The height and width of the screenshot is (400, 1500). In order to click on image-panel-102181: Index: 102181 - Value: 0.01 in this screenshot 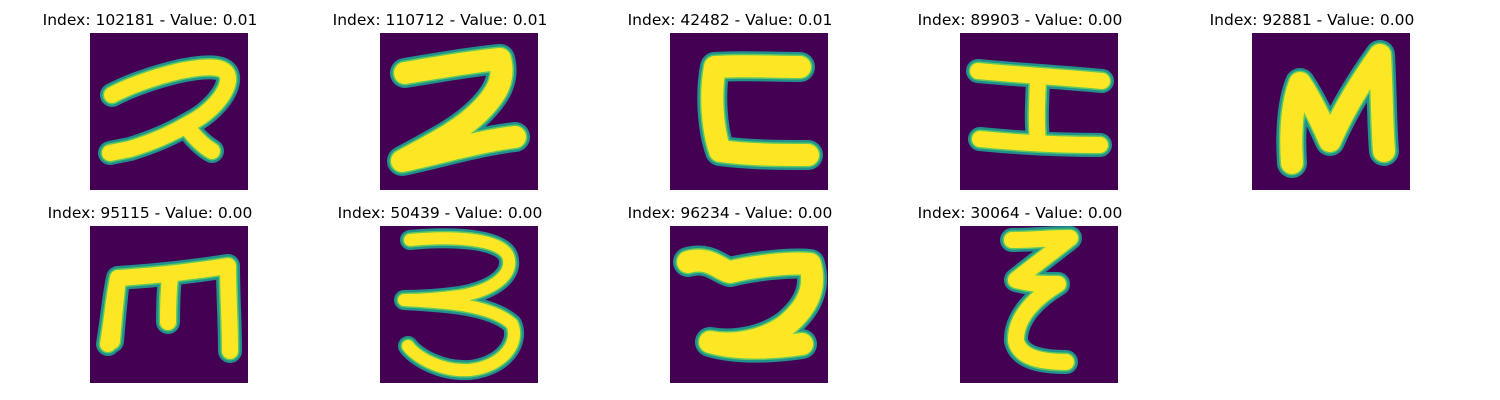, I will do `click(150, 107)`.